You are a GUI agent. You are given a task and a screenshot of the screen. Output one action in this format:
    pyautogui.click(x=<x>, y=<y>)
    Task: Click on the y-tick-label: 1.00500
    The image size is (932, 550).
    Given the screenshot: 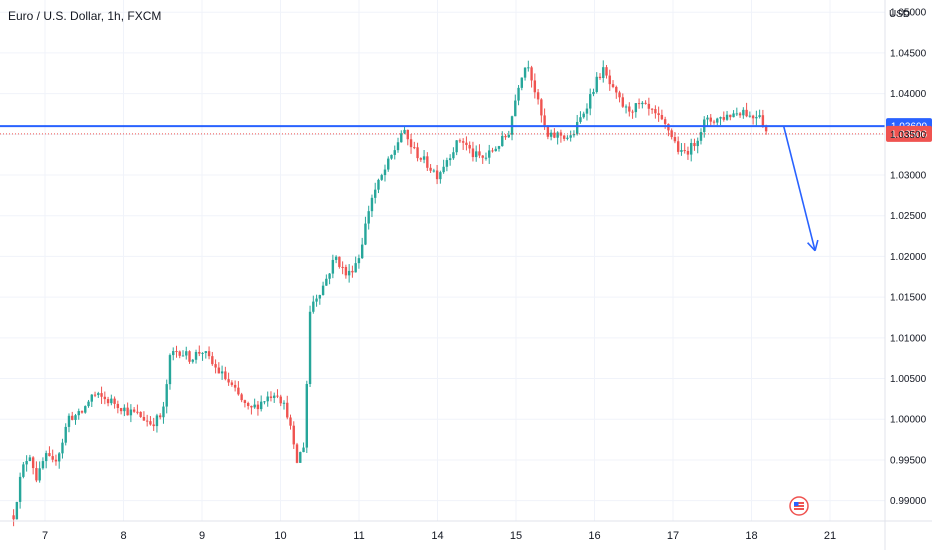 What is the action you would take?
    pyautogui.click(x=908, y=379)
    